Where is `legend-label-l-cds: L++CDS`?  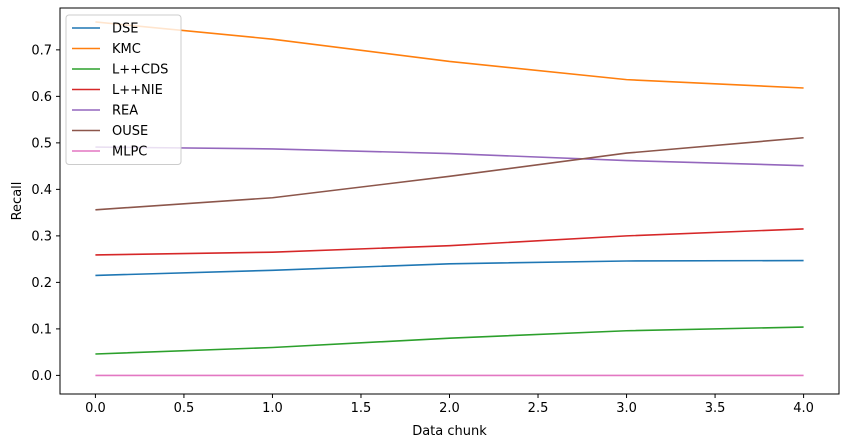 legend-label-l-cds: L++CDS is located at coordinates (140, 70).